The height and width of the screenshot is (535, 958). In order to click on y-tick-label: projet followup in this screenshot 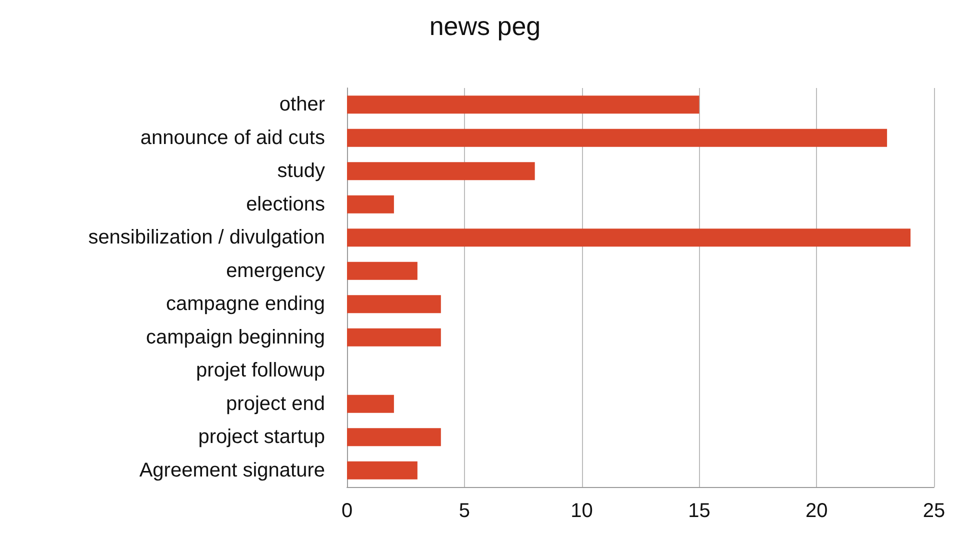, I will do `click(260, 371)`.